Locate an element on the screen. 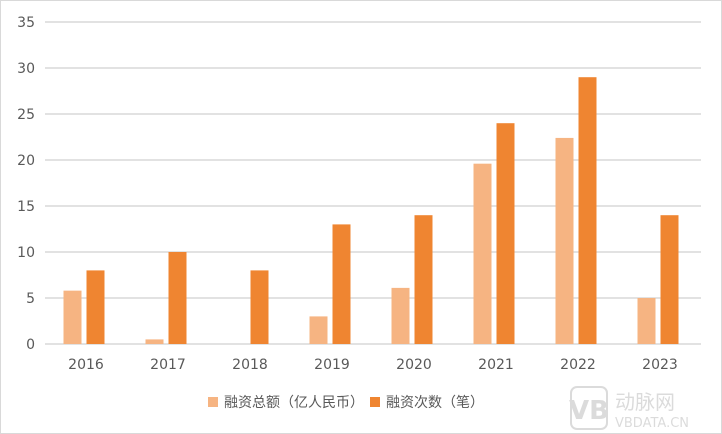  legend-label: 融资次数（笔） is located at coordinates (435, 403).